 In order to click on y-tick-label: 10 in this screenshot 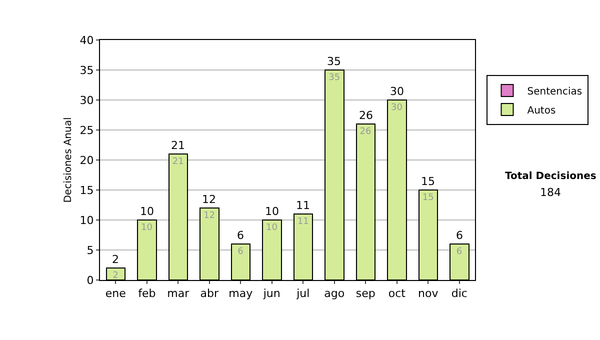, I will do `click(87, 220)`.